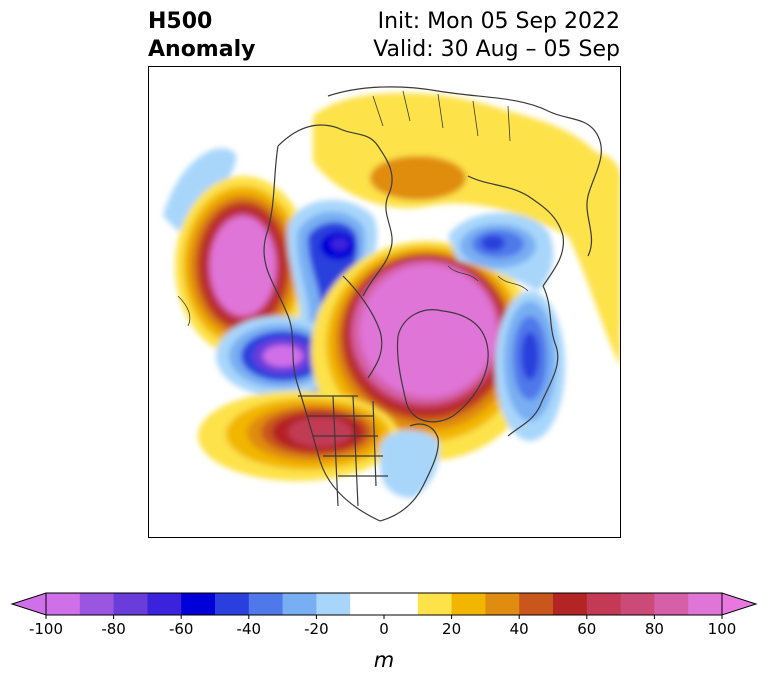  I want to click on title-variable: H500, so click(180, 21).